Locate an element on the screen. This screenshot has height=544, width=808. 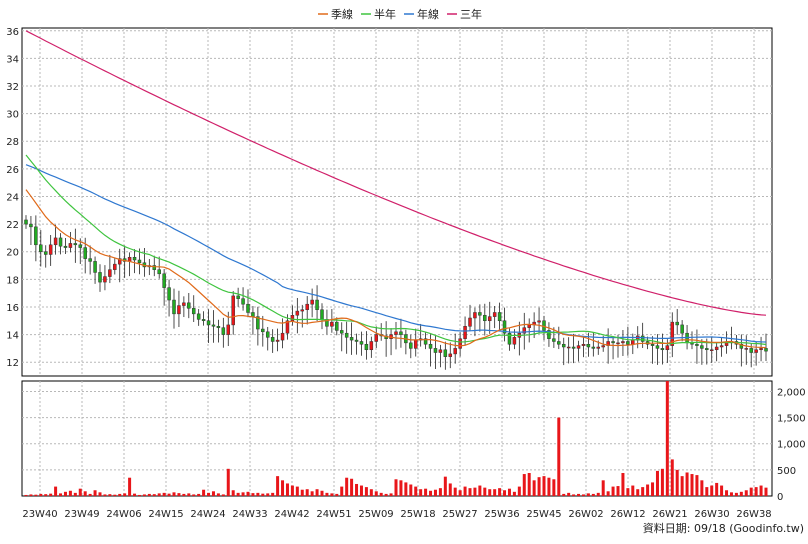
price-tick-label: 22 is located at coordinates (12, 225).